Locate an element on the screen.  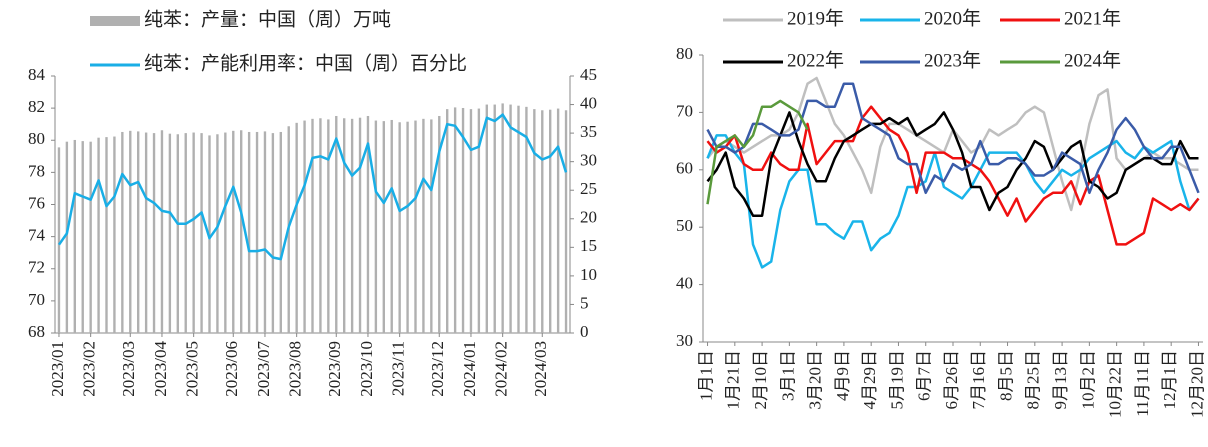
legend-label: 2023年 is located at coordinates (952, 60).